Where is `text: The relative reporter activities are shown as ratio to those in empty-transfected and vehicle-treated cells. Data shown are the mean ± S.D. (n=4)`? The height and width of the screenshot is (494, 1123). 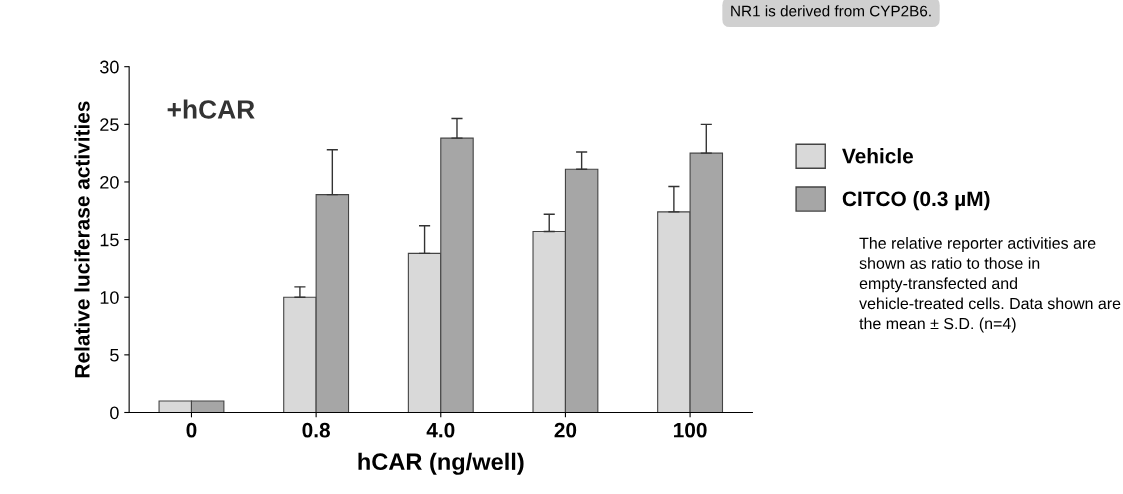
text: The relative reporter activities are shown as ratio to those in empty-transfected and vehicle-treated cells. Data shown are the mean ± S.D. (n=4) is located at coordinates (990, 285).